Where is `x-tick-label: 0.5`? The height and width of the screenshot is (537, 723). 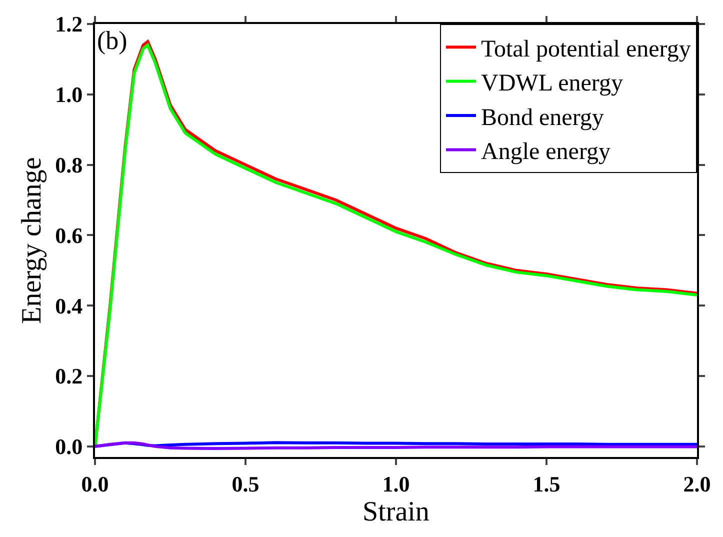
x-tick-label: 0.5 is located at coordinates (246, 483).